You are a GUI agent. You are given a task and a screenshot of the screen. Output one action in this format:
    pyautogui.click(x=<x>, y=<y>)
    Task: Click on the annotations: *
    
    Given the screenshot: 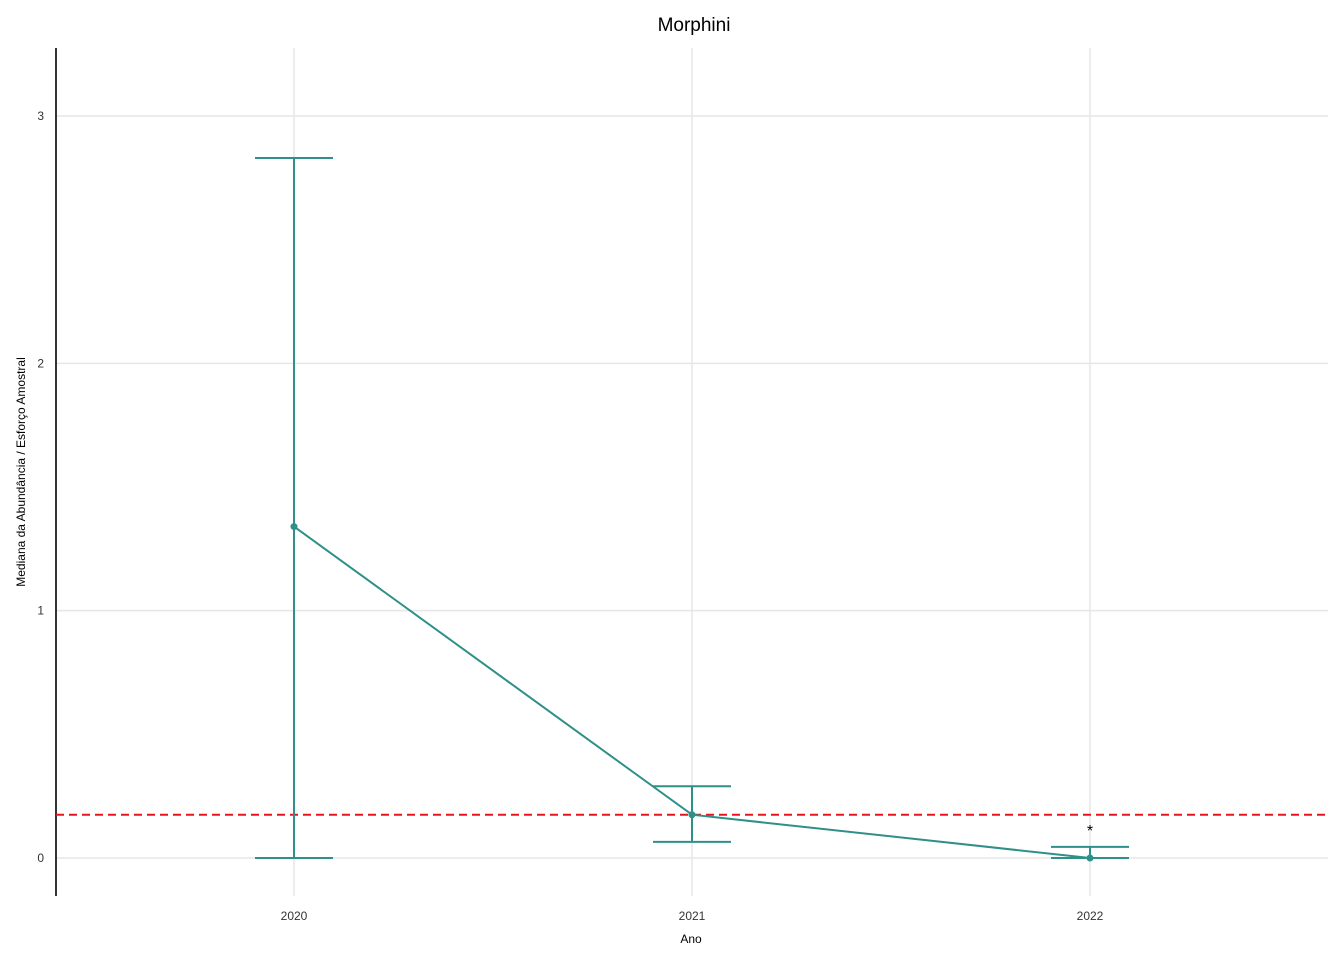 What is the action you would take?
    pyautogui.click(x=1090, y=831)
    